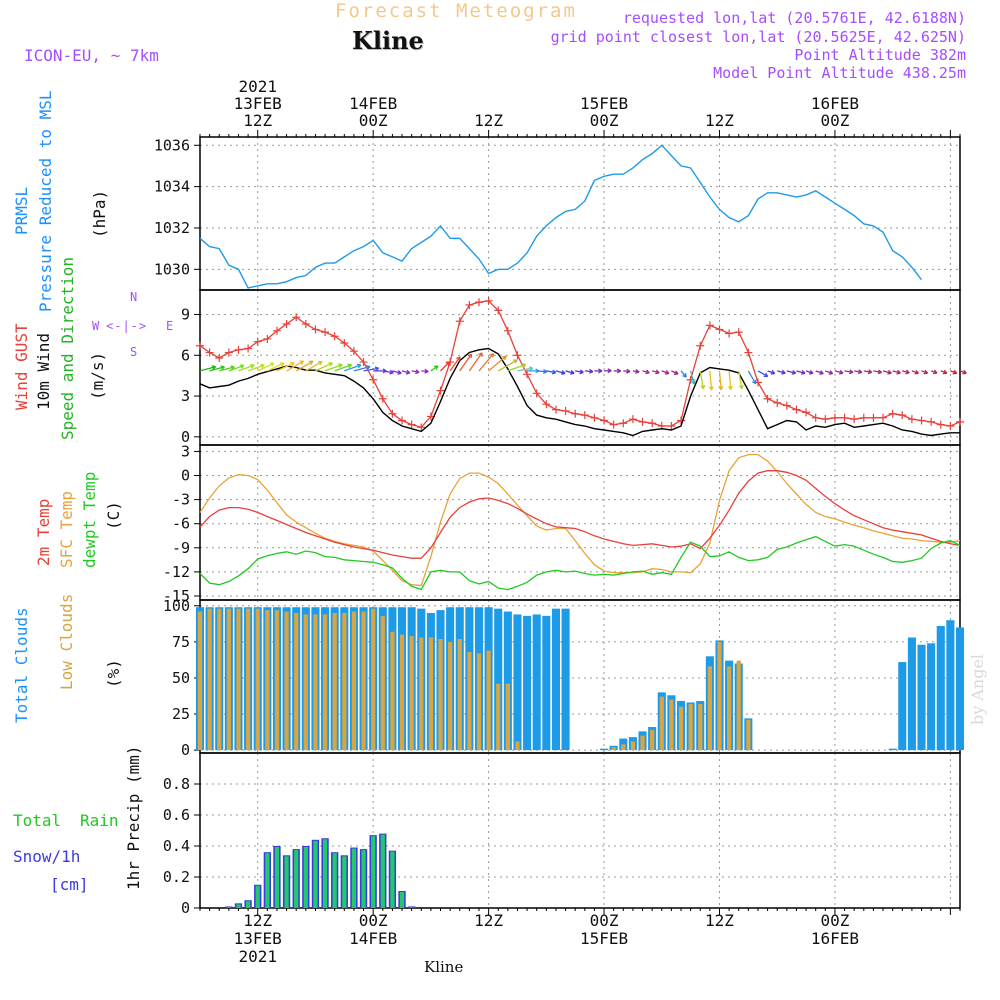 This screenshot has width=1000, height=1000. What do you see at coordinates (388, 40) in the screenshot?
I see `station-name: Kline` at bounding box center [388, 40].